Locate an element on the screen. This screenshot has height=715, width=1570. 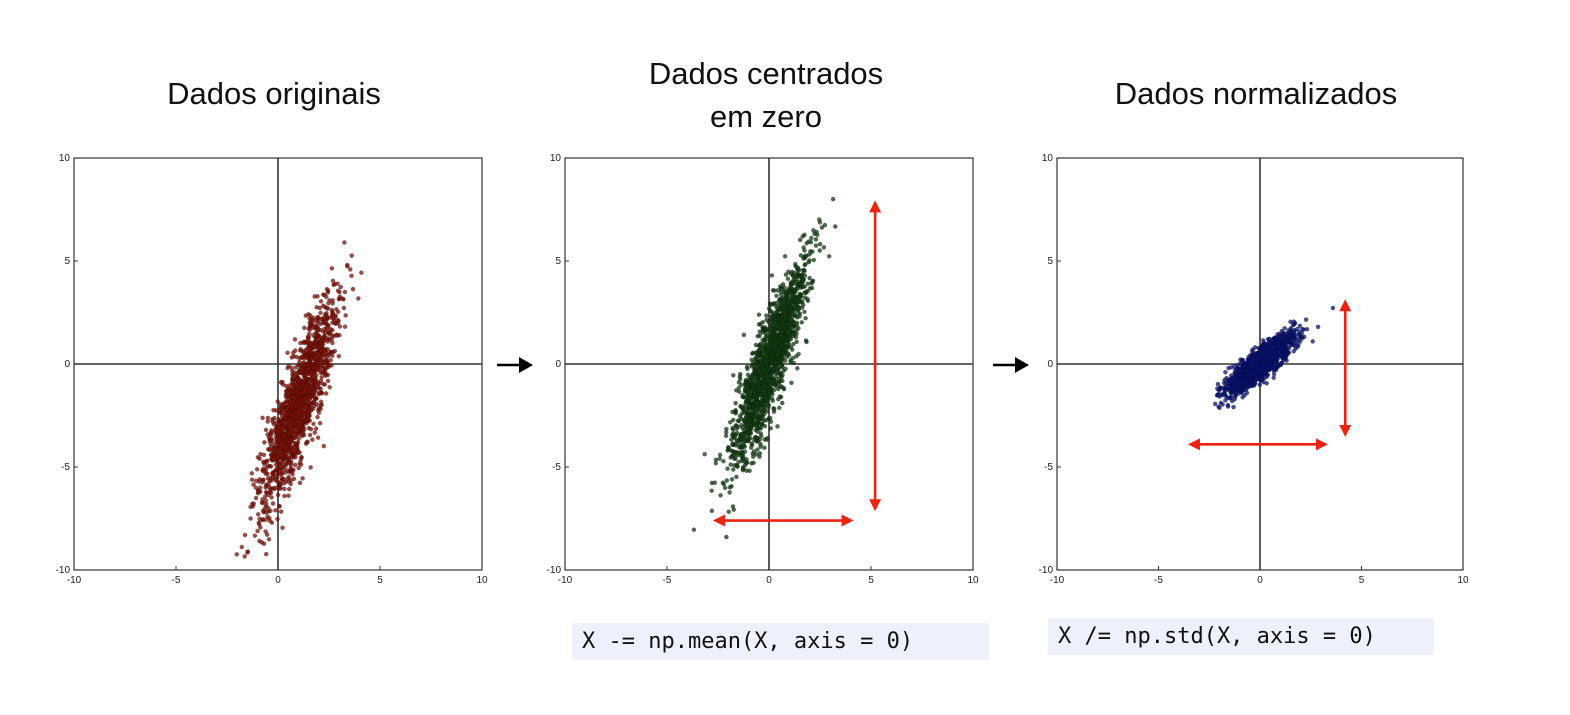
y-tick-label: 5 is located at coordinates (558, 261).